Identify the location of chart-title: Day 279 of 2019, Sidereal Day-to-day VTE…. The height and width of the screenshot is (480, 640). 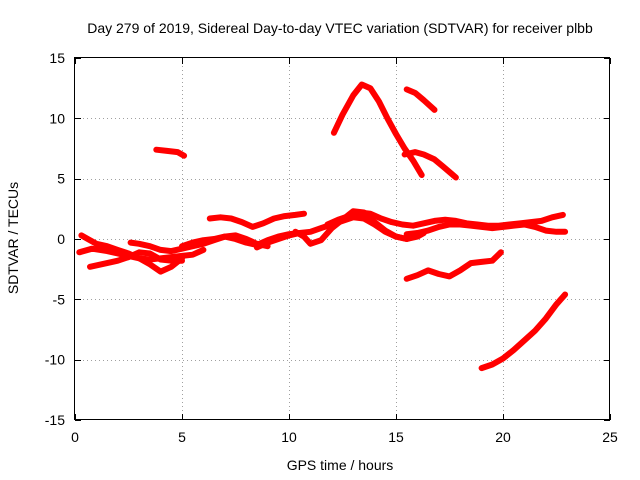
(340, 28).